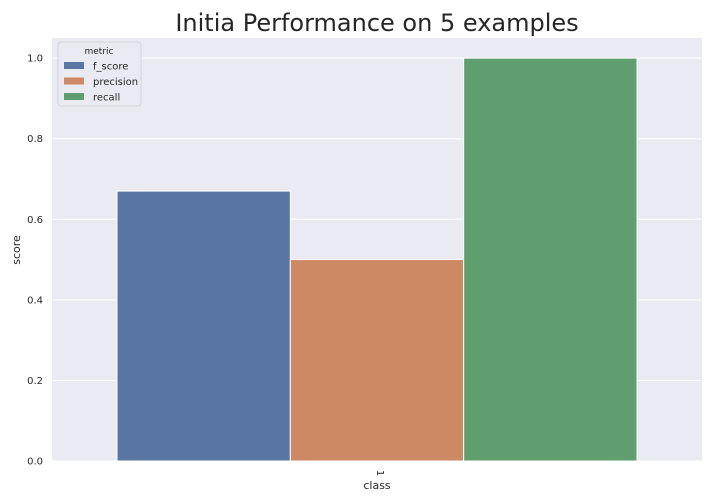  Describe the element at coordinates (74, 81) in the screenshot. I see `legend-swatch-precision` at that location.